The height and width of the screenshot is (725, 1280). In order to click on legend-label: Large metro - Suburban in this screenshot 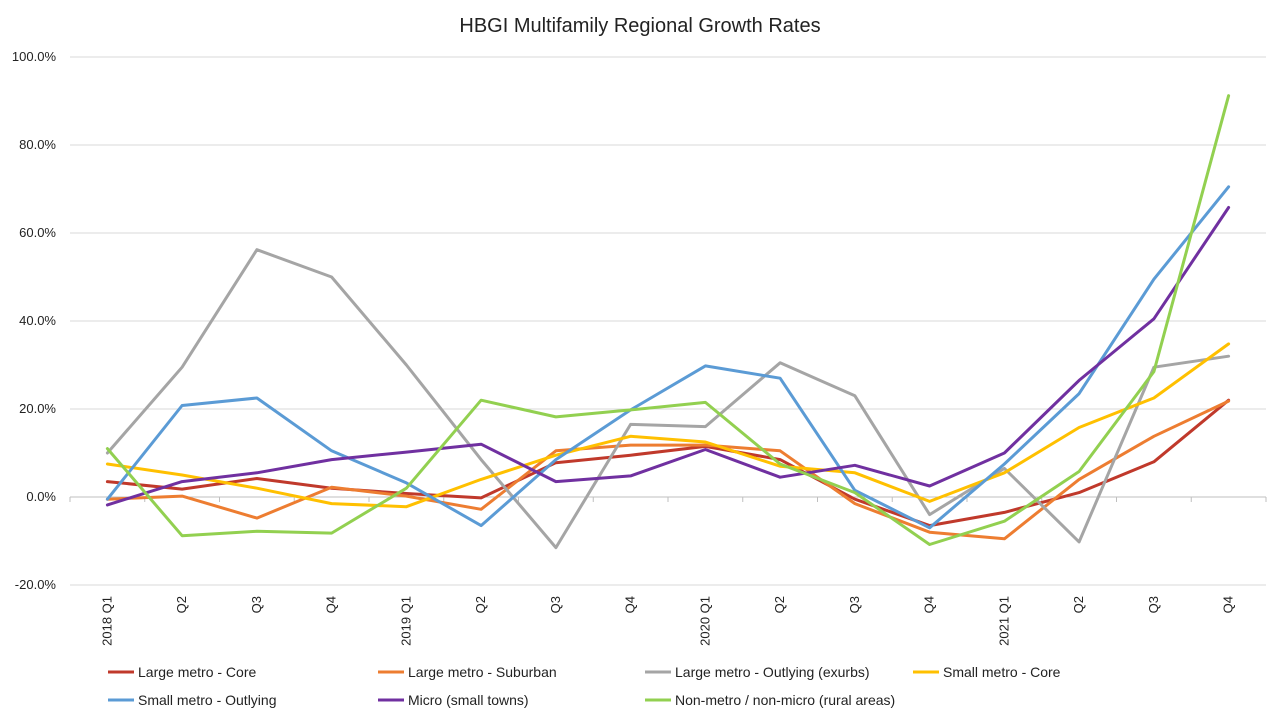, I will do `click(482, 672)`.